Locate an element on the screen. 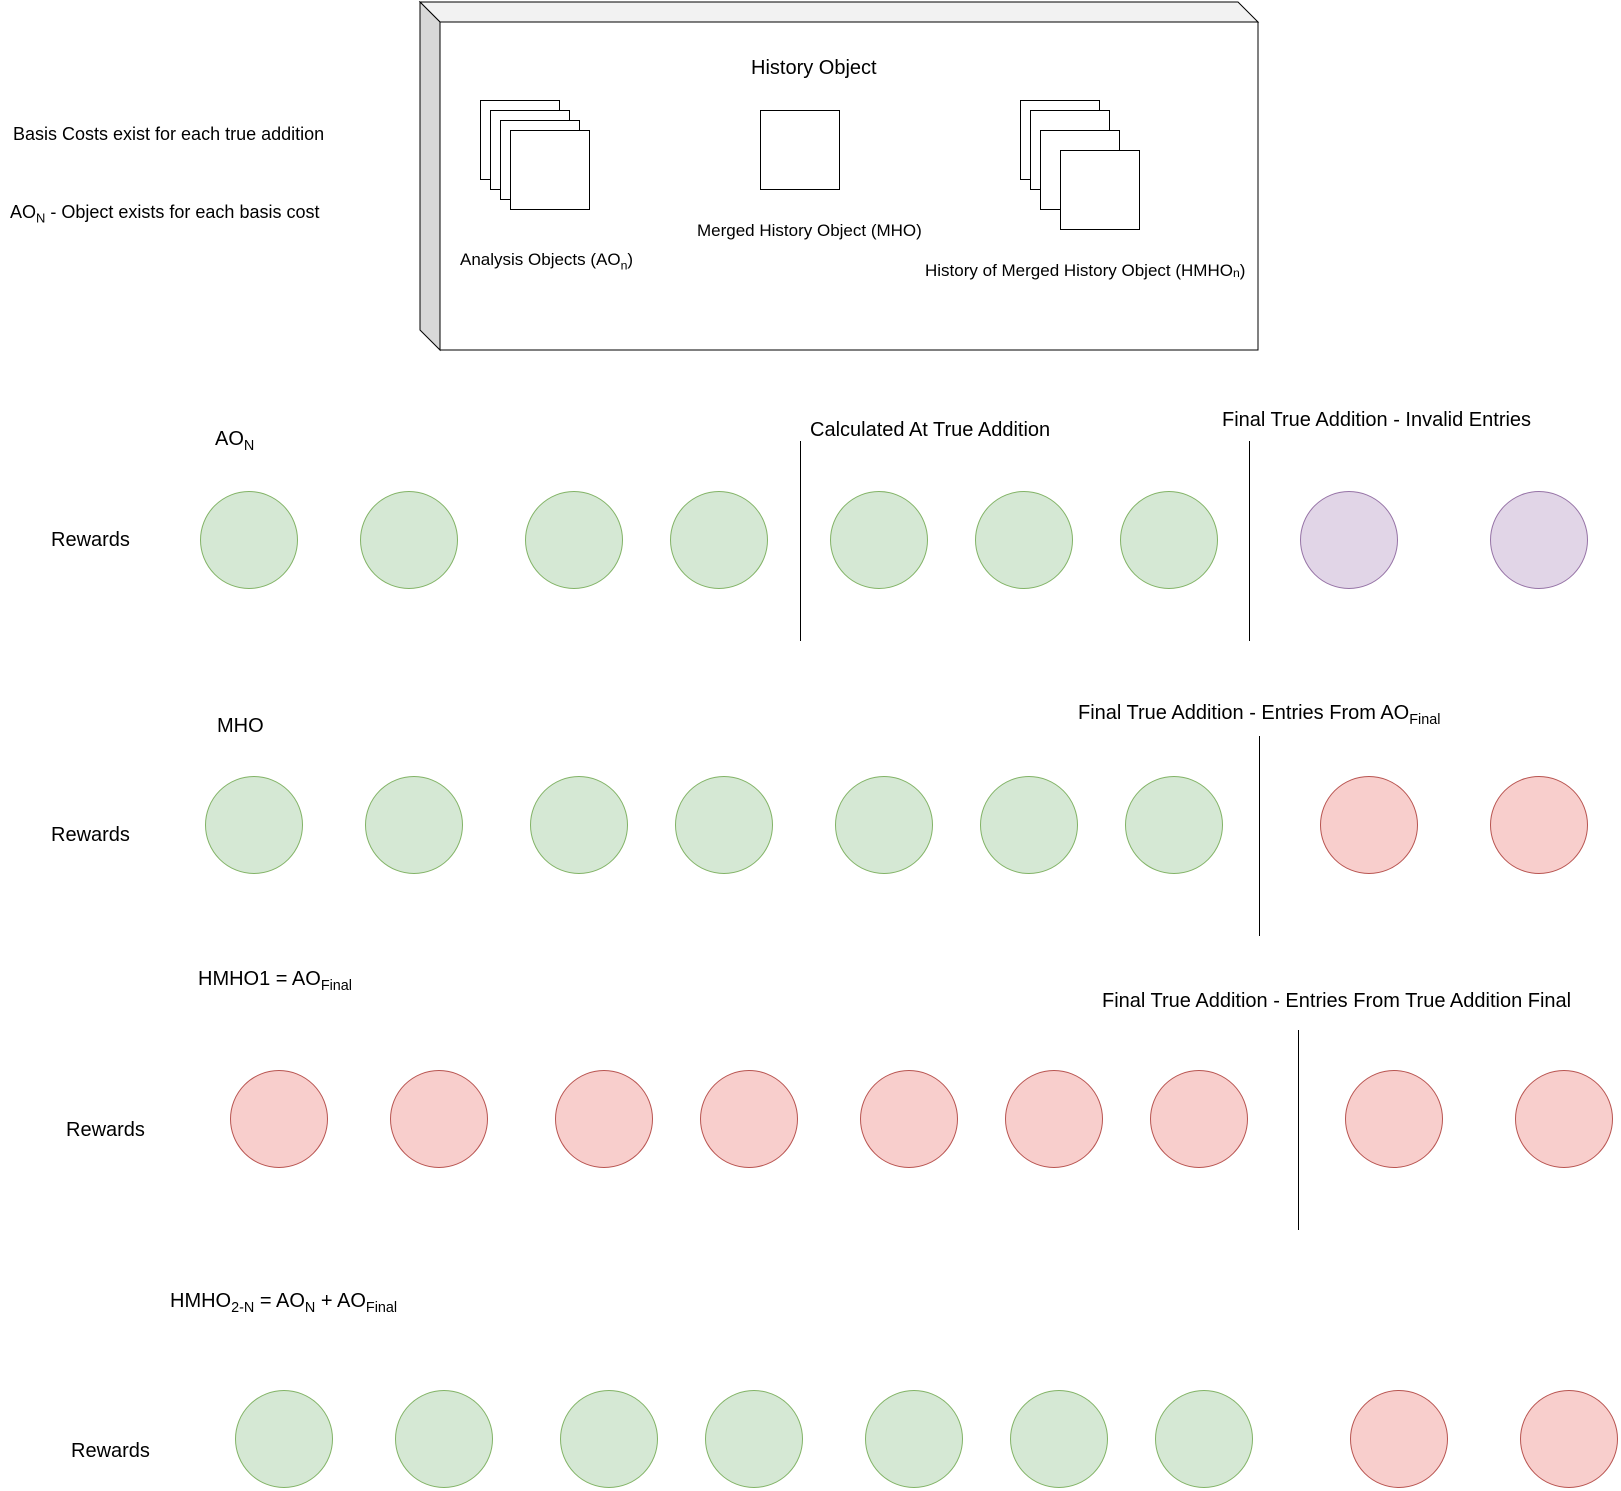  row1-annotation-invalid: Final True Addition - Invalid Entries is located at coordinates (1377, 420).